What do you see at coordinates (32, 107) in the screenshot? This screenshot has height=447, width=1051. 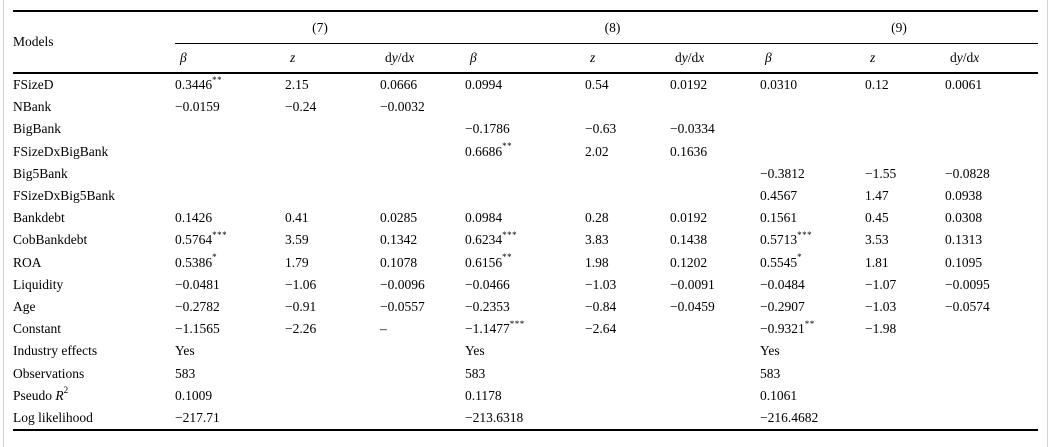 I see `row-label: NBank` at bounding box center [32, 107].